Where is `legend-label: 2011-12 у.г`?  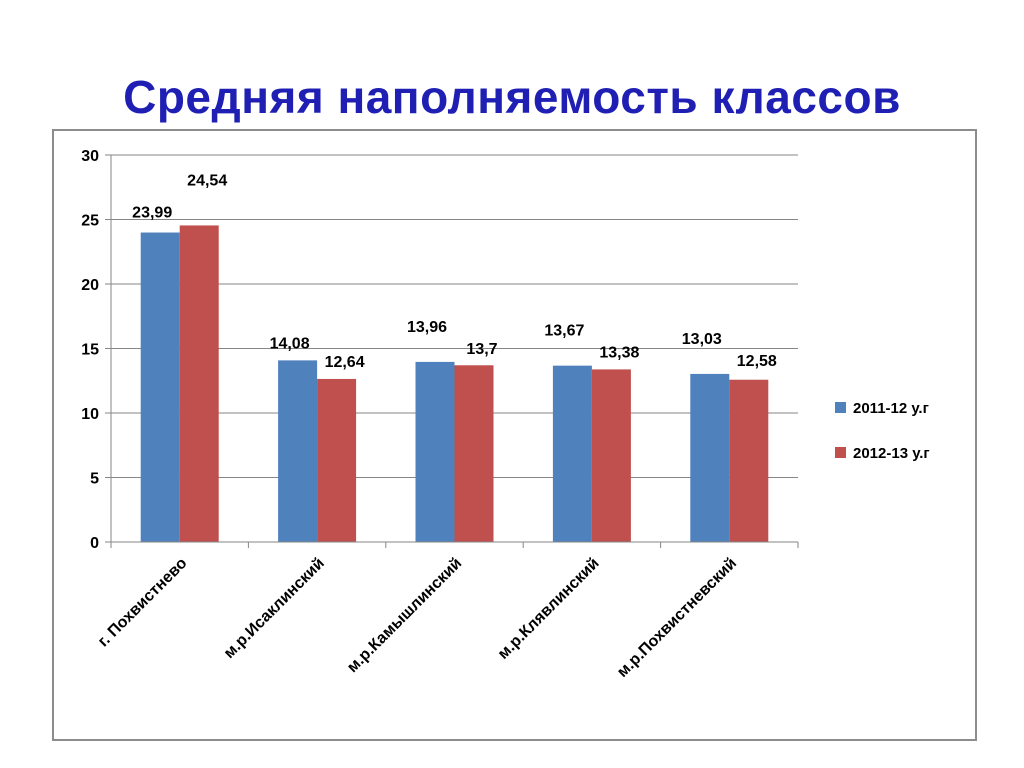
legend-label: 2011-12 у.г is located at coordinates (891, 408).